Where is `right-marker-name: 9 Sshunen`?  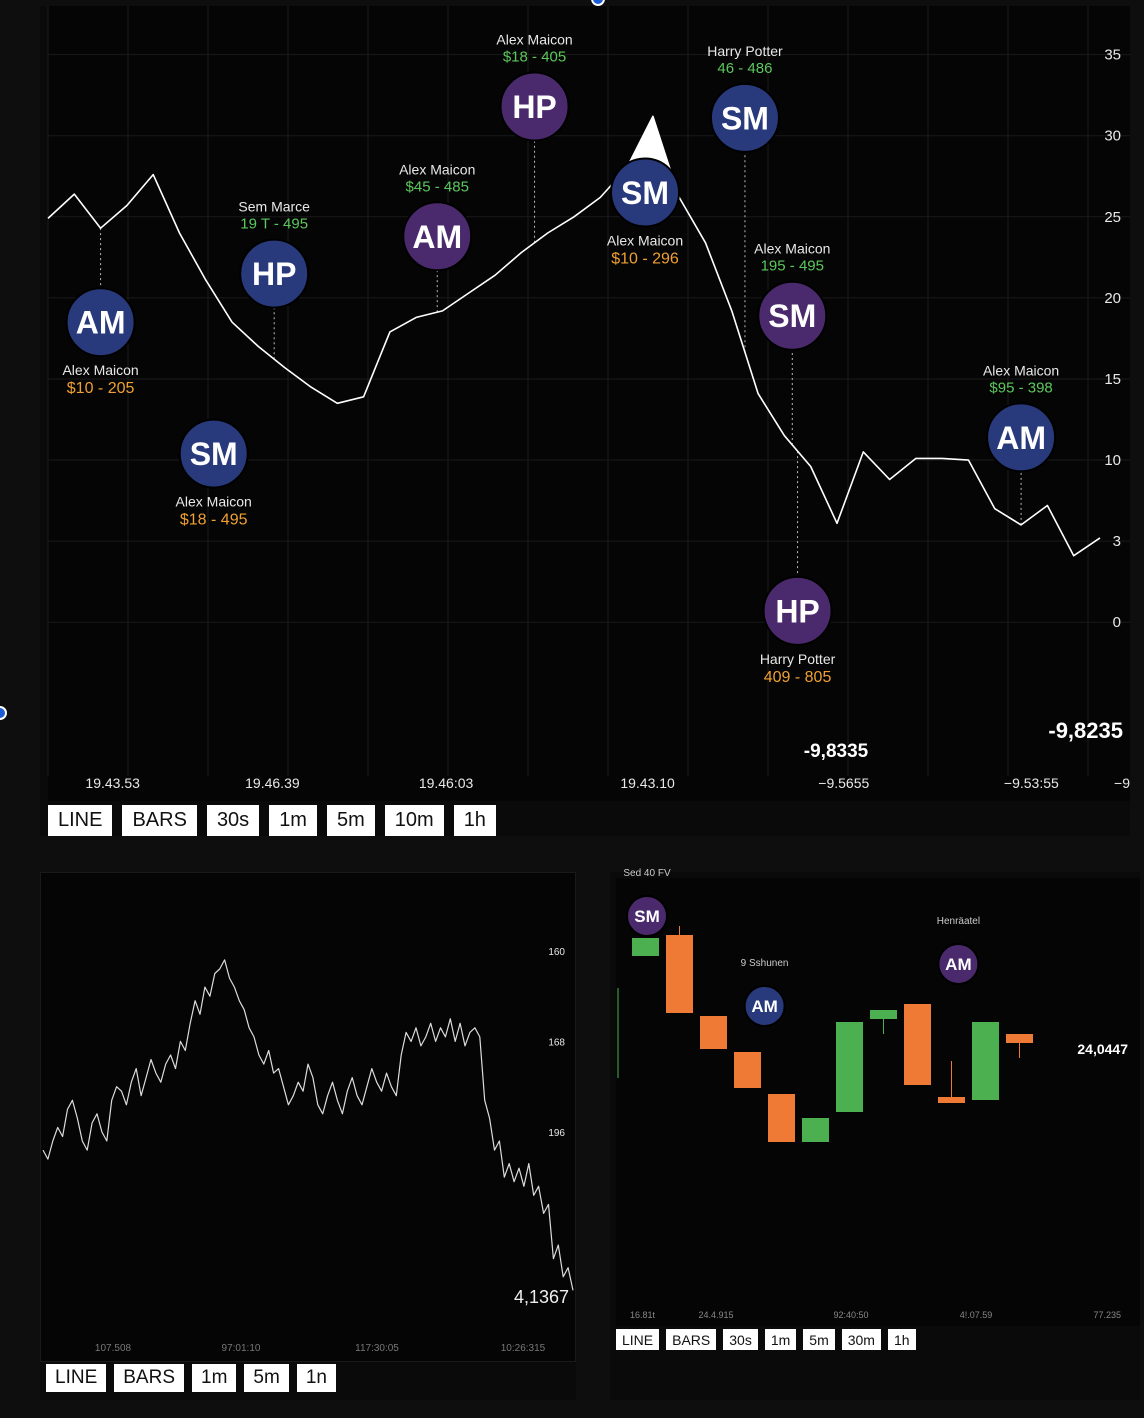 right-marker-name: 9 Sshunen is located at coordinates (765, 963).